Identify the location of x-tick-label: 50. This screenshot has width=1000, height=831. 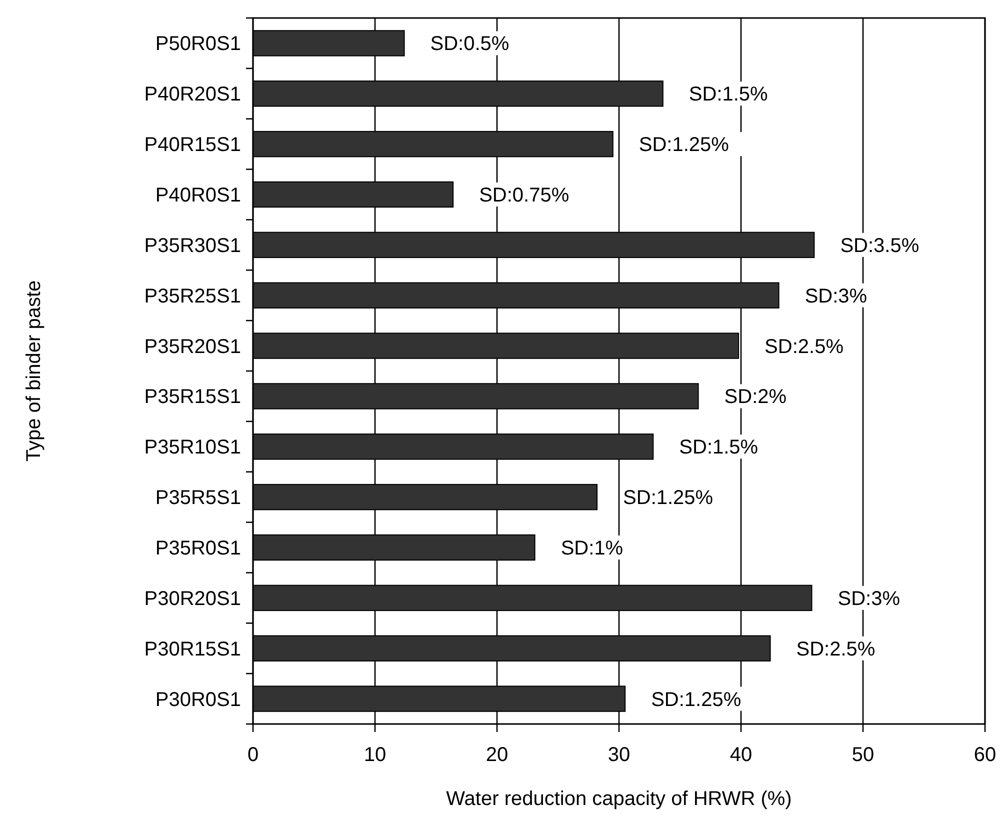
(863, 755).